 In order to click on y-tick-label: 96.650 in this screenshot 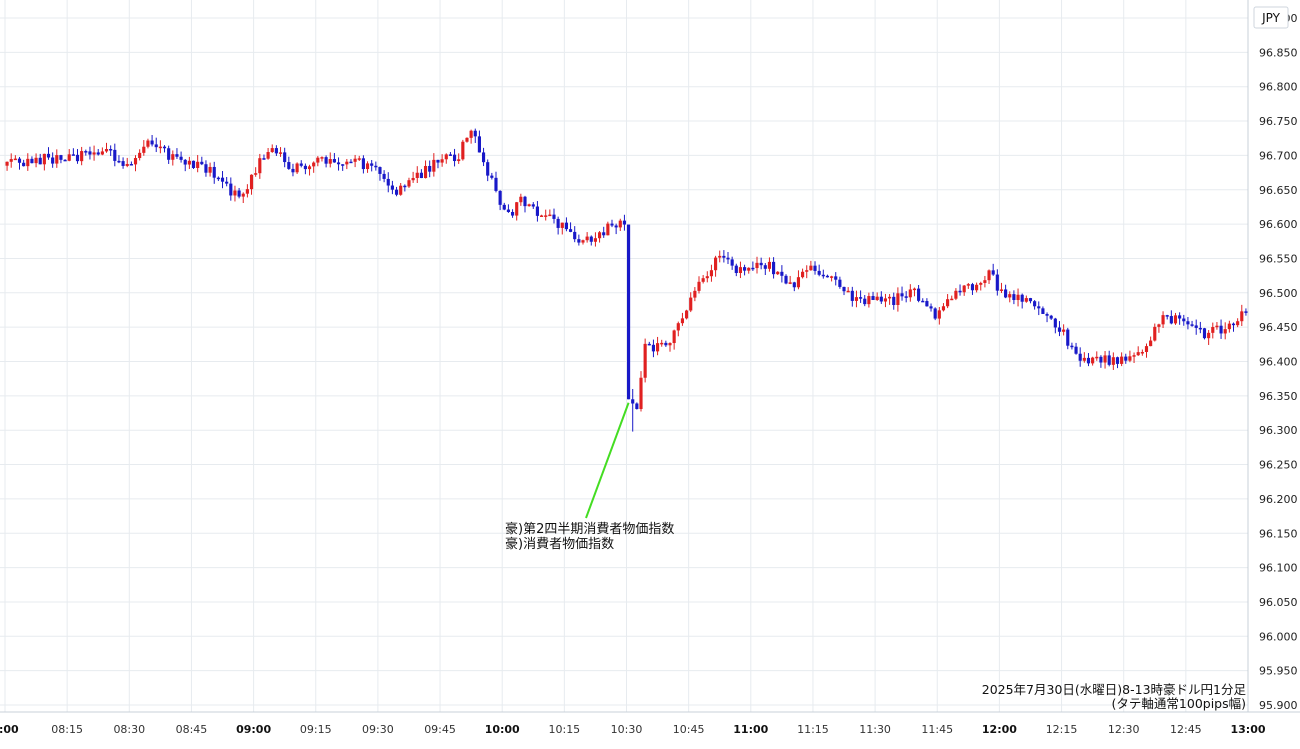, I will do `click(1278, 190)`.